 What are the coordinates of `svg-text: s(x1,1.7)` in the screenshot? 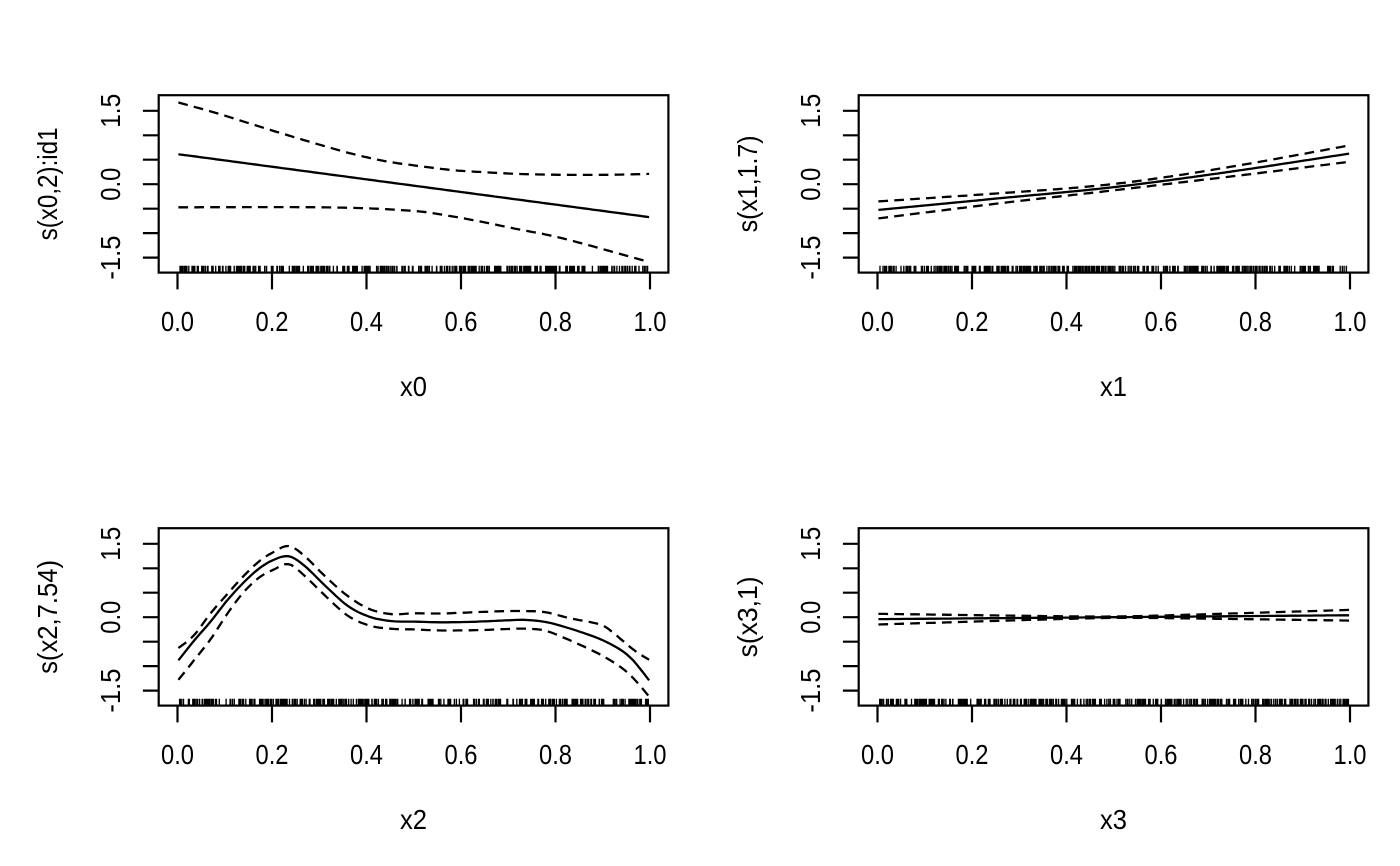 It's located at (747, 183).